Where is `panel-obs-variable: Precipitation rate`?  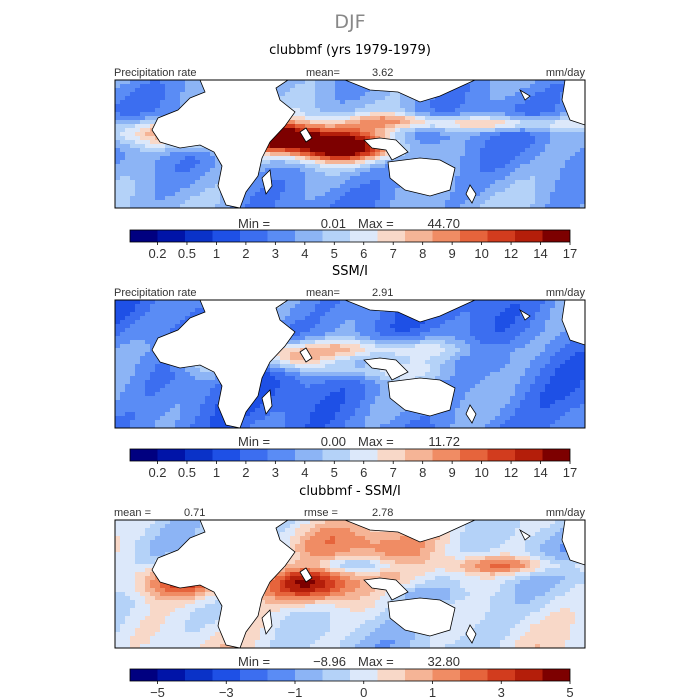
panel-obs-variable: Precipitation rate is located at coordinates (155, 293).